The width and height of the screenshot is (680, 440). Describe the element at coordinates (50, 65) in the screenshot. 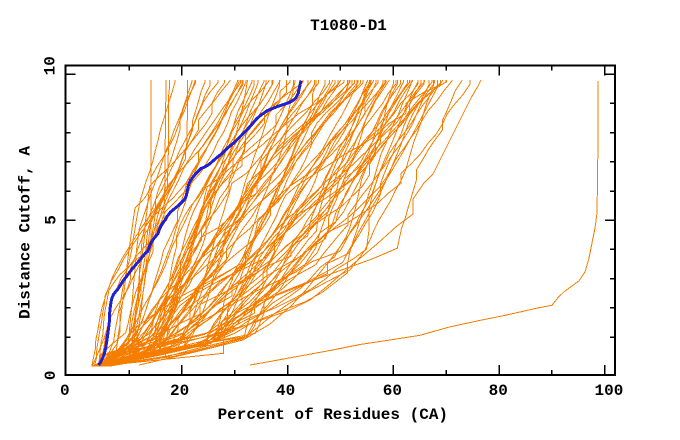

I see `svg-text: 10` at that location.